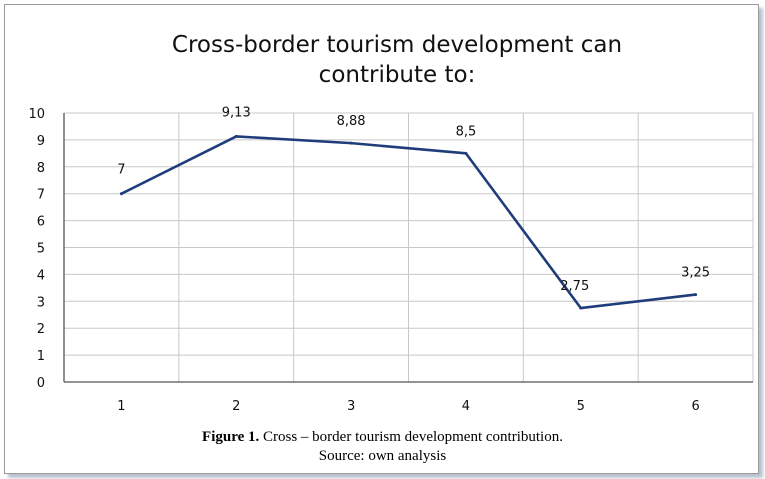 The height and width of the screenshot is (479, 765). Describe the element at coordinates (581, 406) in the screenshot. I see `x-tick-label: 5` at that location.